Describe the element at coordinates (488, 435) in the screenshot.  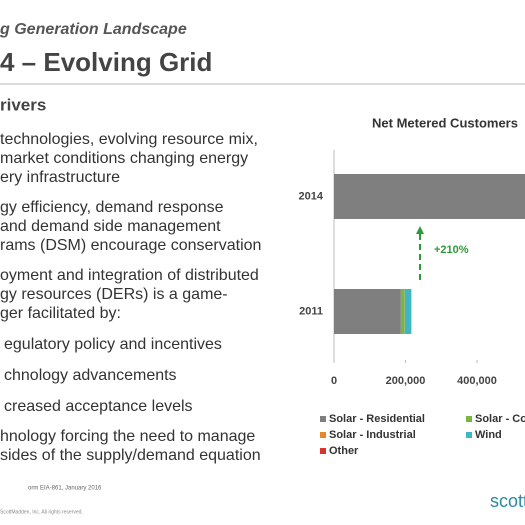
I see `legend-label: Wind` at that location.